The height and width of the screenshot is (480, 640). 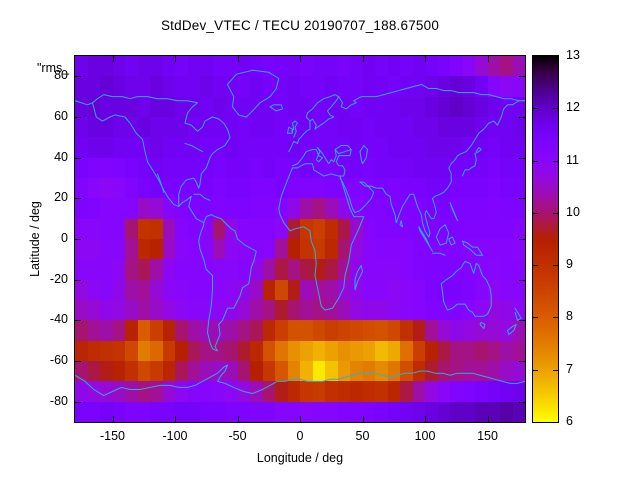 I want to click on colorbar-tick-label: 8, so click(x=569, y=316).